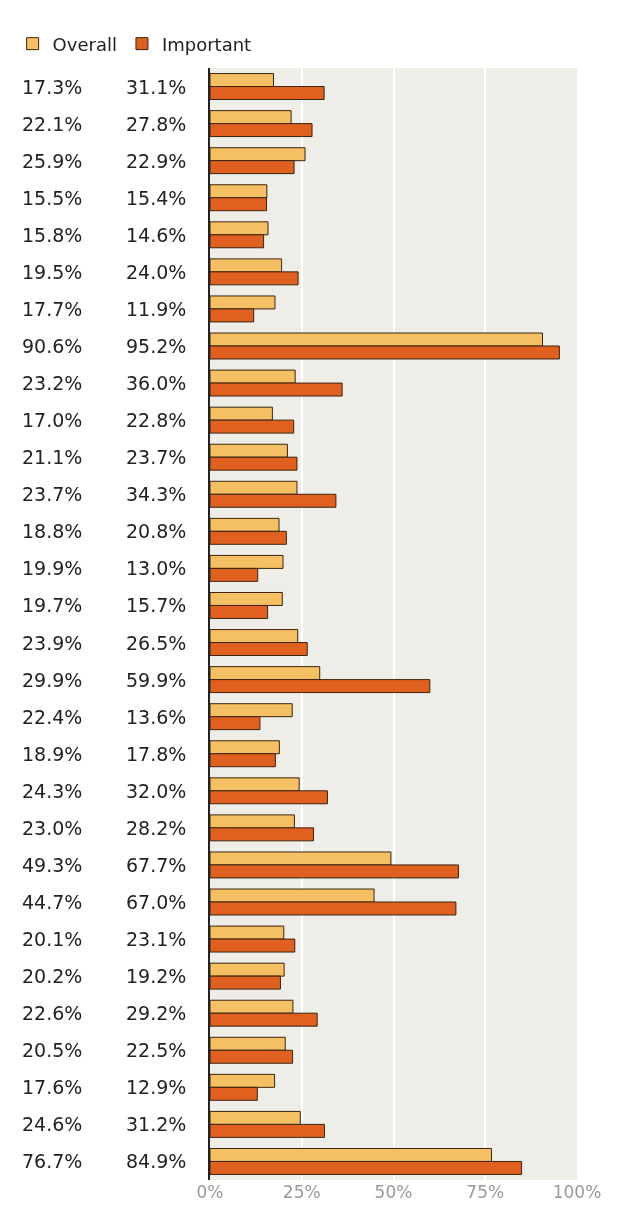  Describe the element at coordinates (52, 235) in the screenshot. I see `data-label: 15.8%` at that location.